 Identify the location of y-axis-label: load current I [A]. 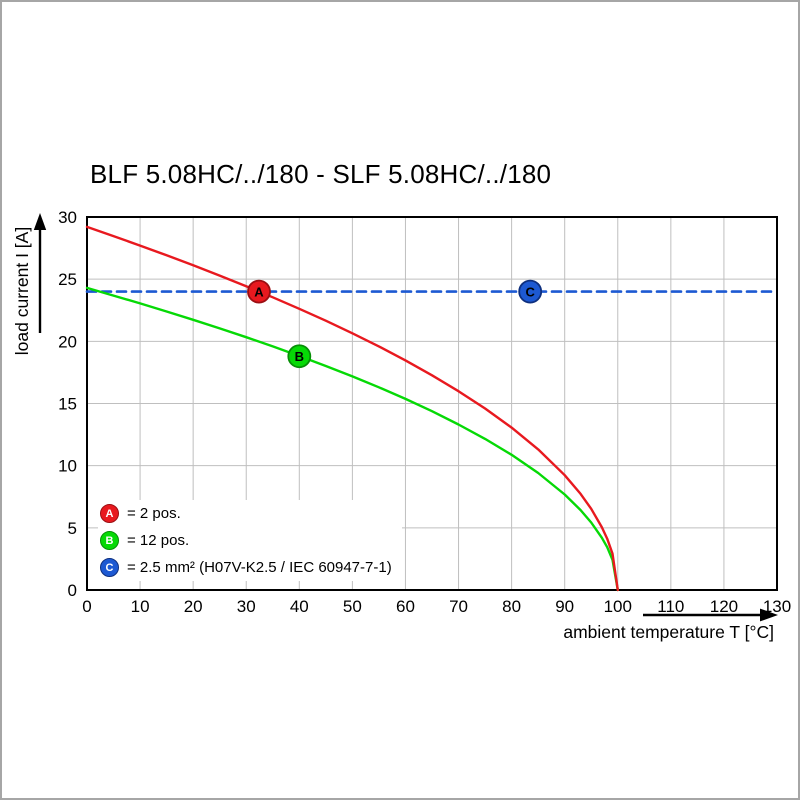
(22, 291).